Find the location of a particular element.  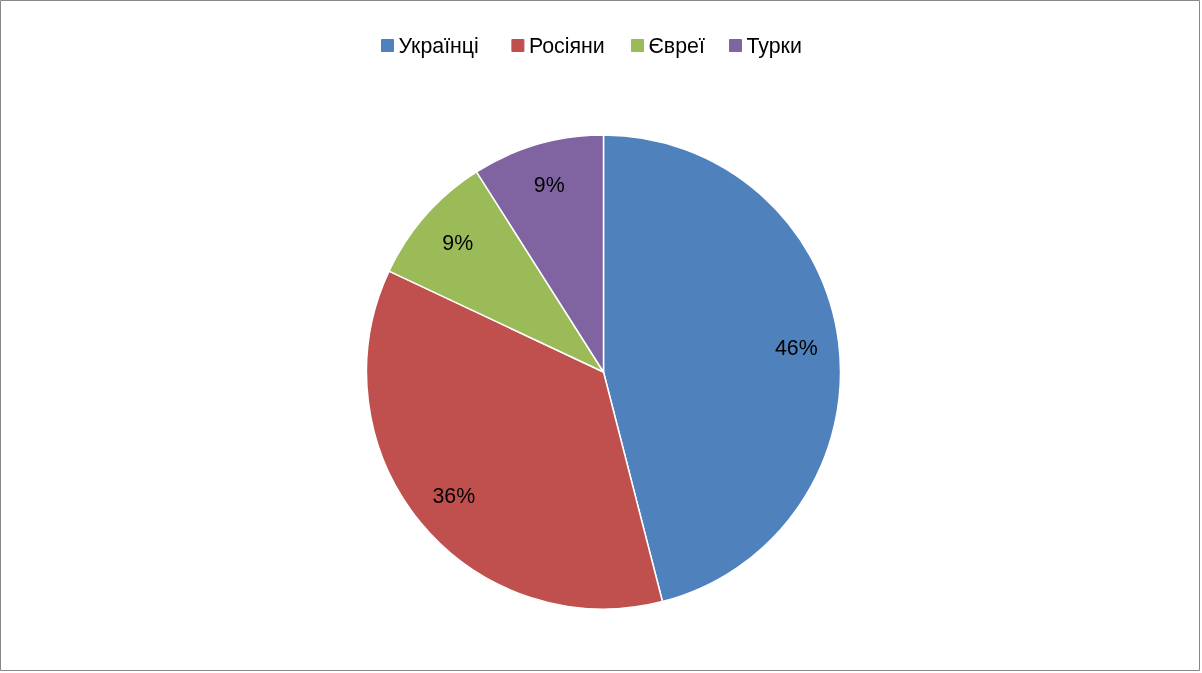

data-label: 46% is located at coordinates (796, 347).